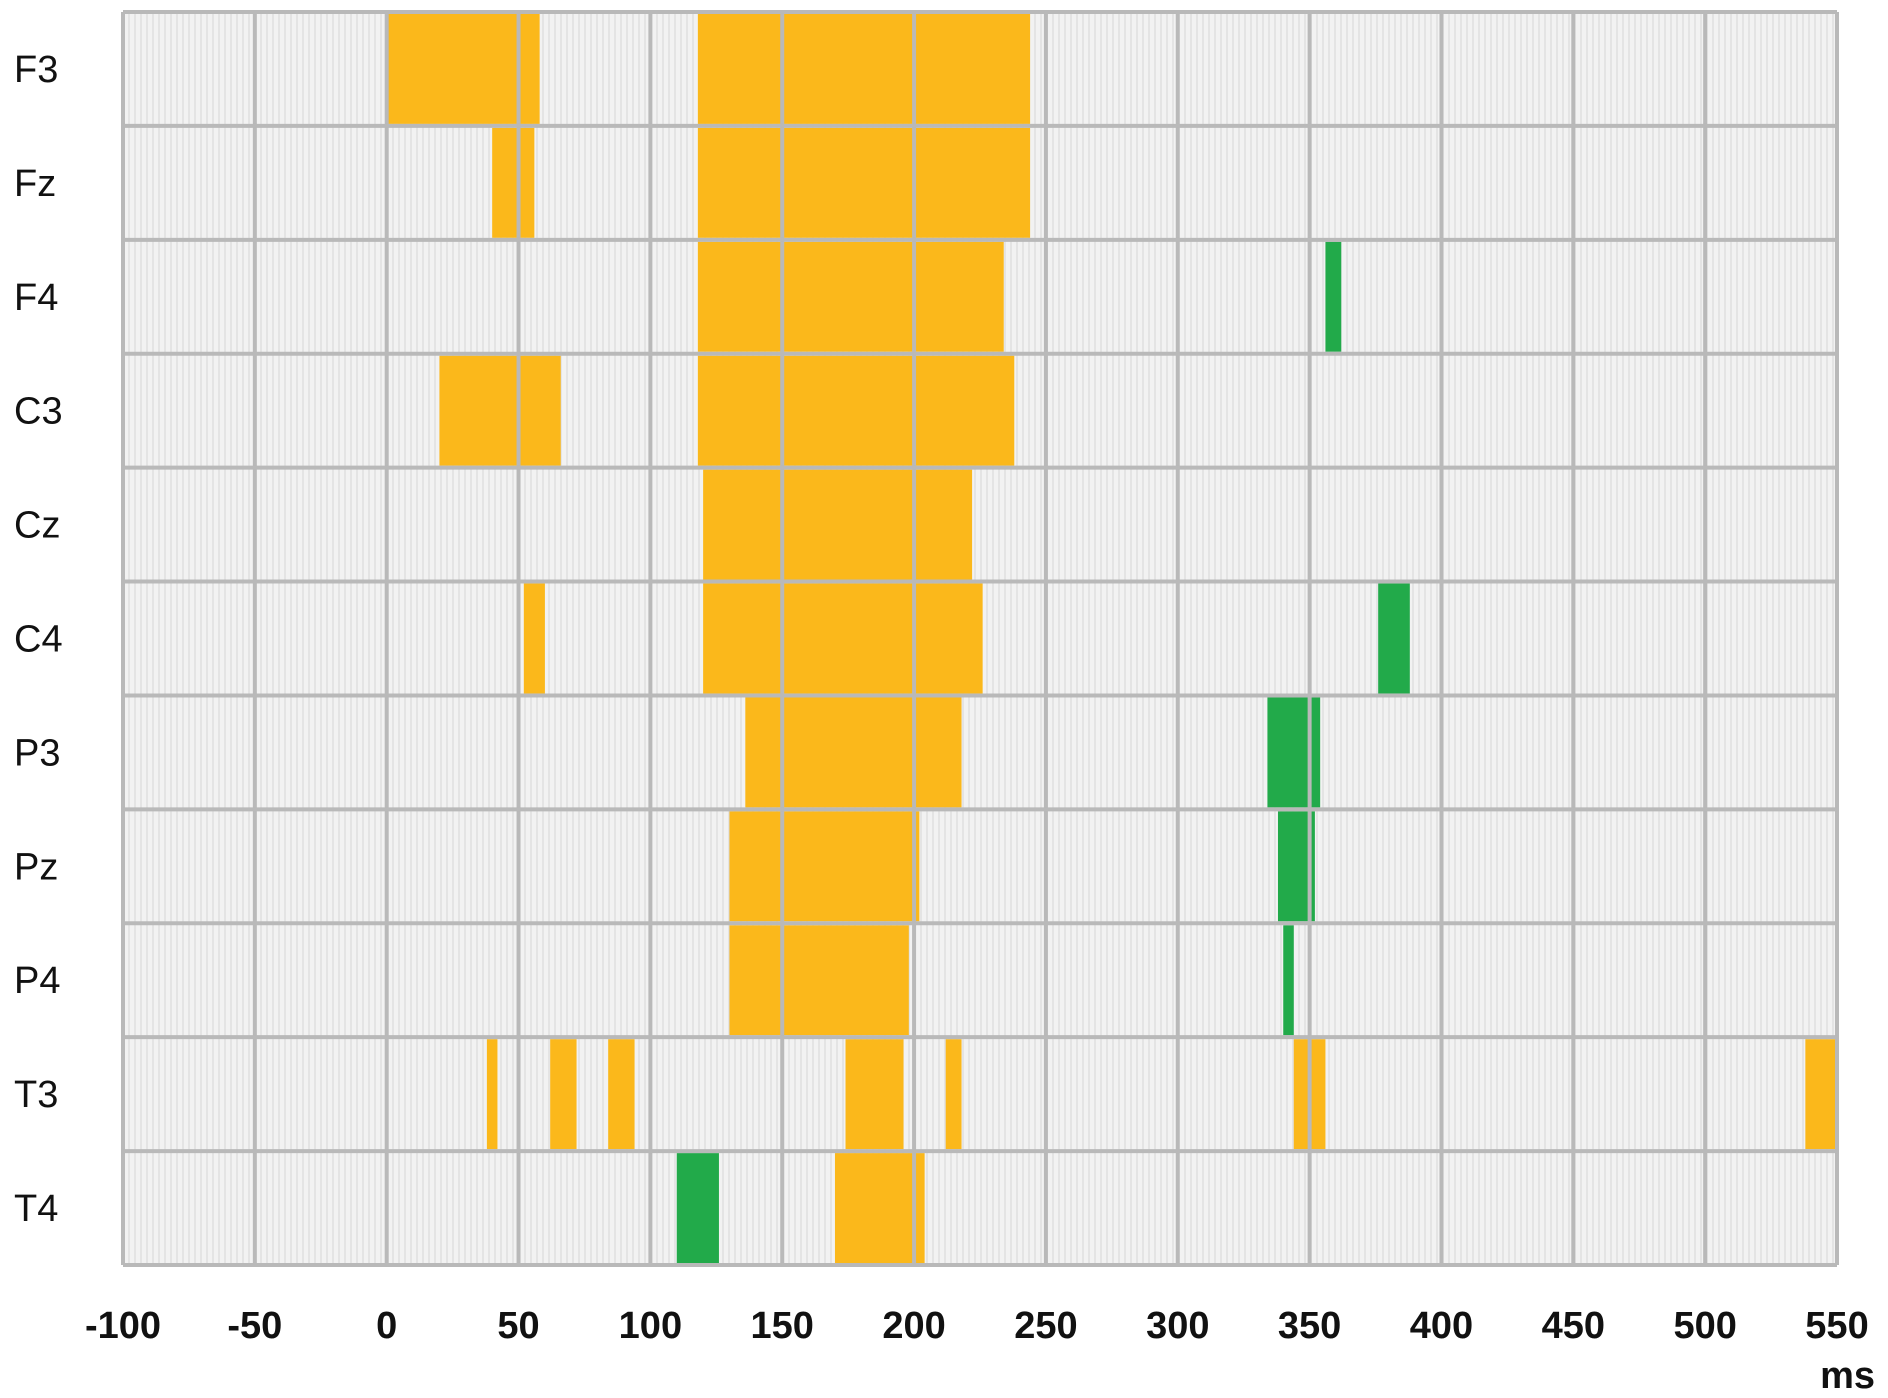 The height and width of the screenshot is (1398, 1888). Describe the element at coordinates (37, 753) in the screenshot. I see `channel-label: P3` at that location.